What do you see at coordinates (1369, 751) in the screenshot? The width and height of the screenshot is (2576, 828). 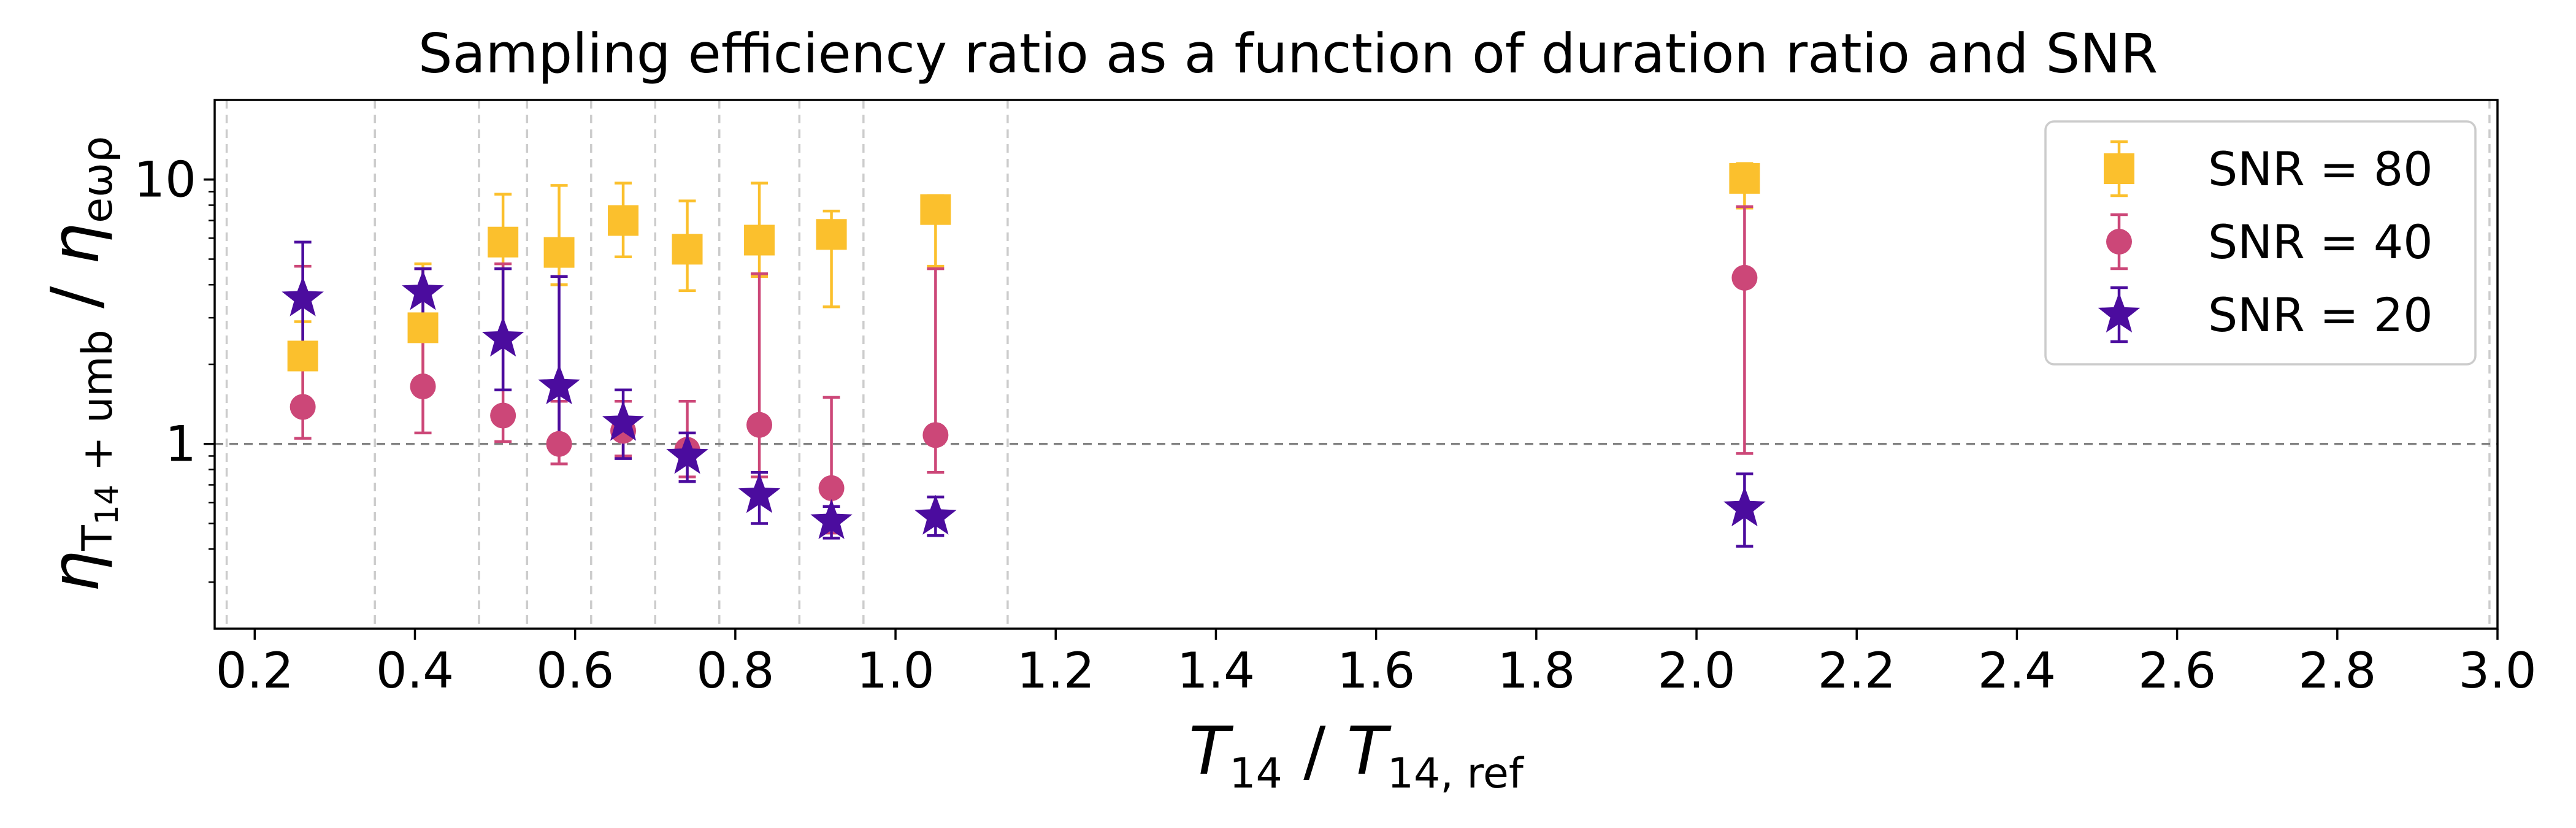 I see `x-label-main2: T` at bounding box center [1369, 751].